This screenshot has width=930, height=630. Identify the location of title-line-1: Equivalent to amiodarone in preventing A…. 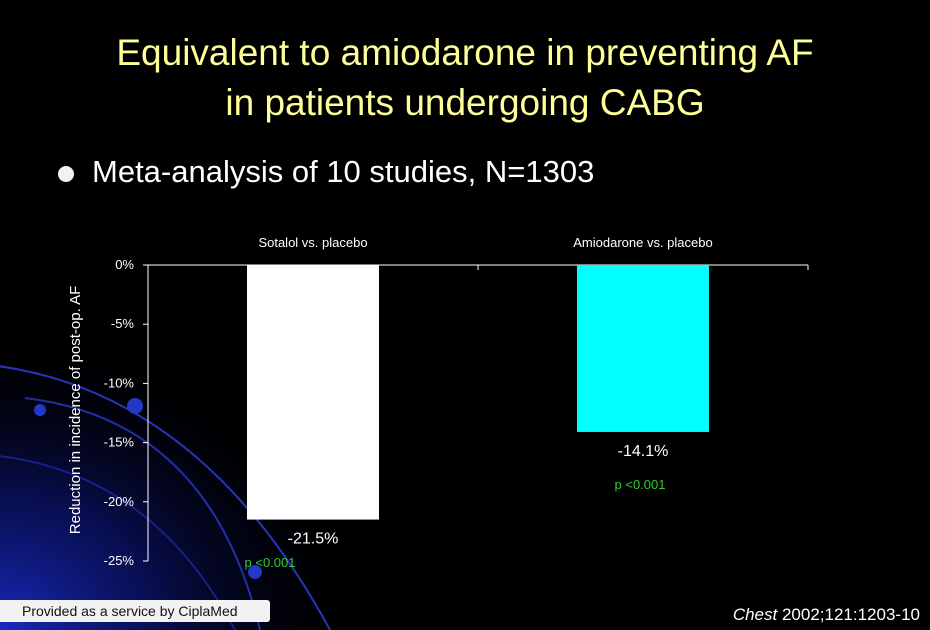
(465, 52).